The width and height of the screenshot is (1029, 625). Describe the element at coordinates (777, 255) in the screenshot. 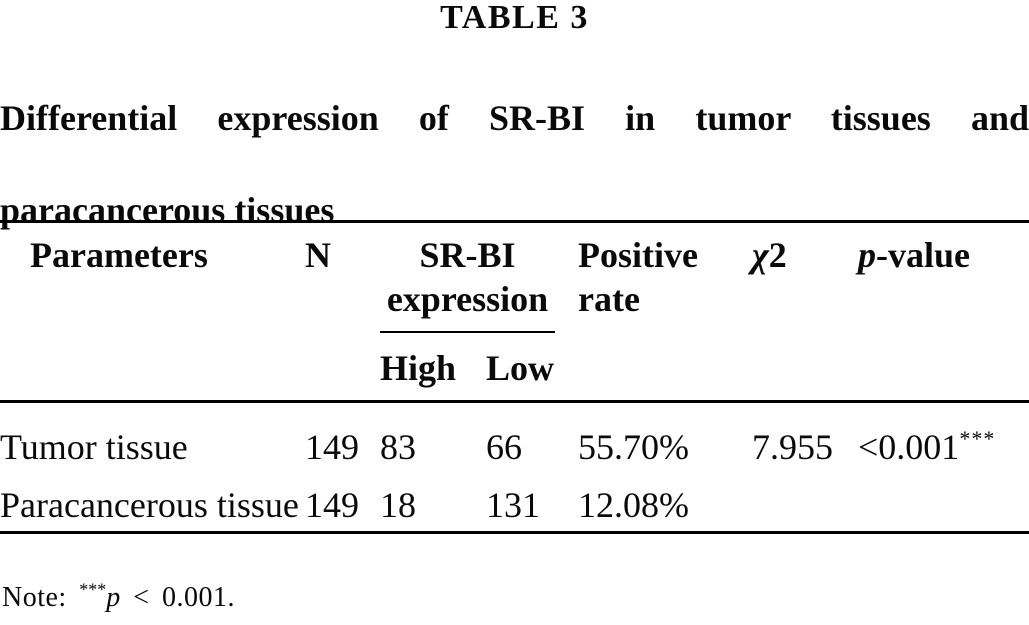

I see `chi-exponent: 2` at that location.